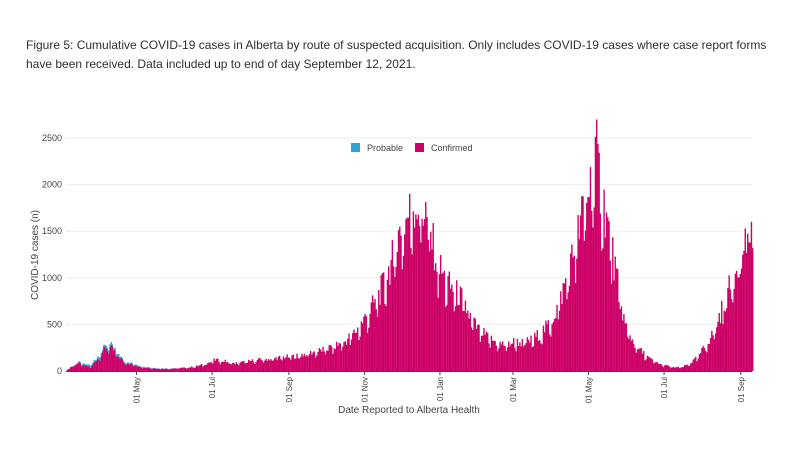  What do you see at coordinates (52, 138) in the screenshot?
I see `y-tick-label: 2500` at bounding box center [52, 138].